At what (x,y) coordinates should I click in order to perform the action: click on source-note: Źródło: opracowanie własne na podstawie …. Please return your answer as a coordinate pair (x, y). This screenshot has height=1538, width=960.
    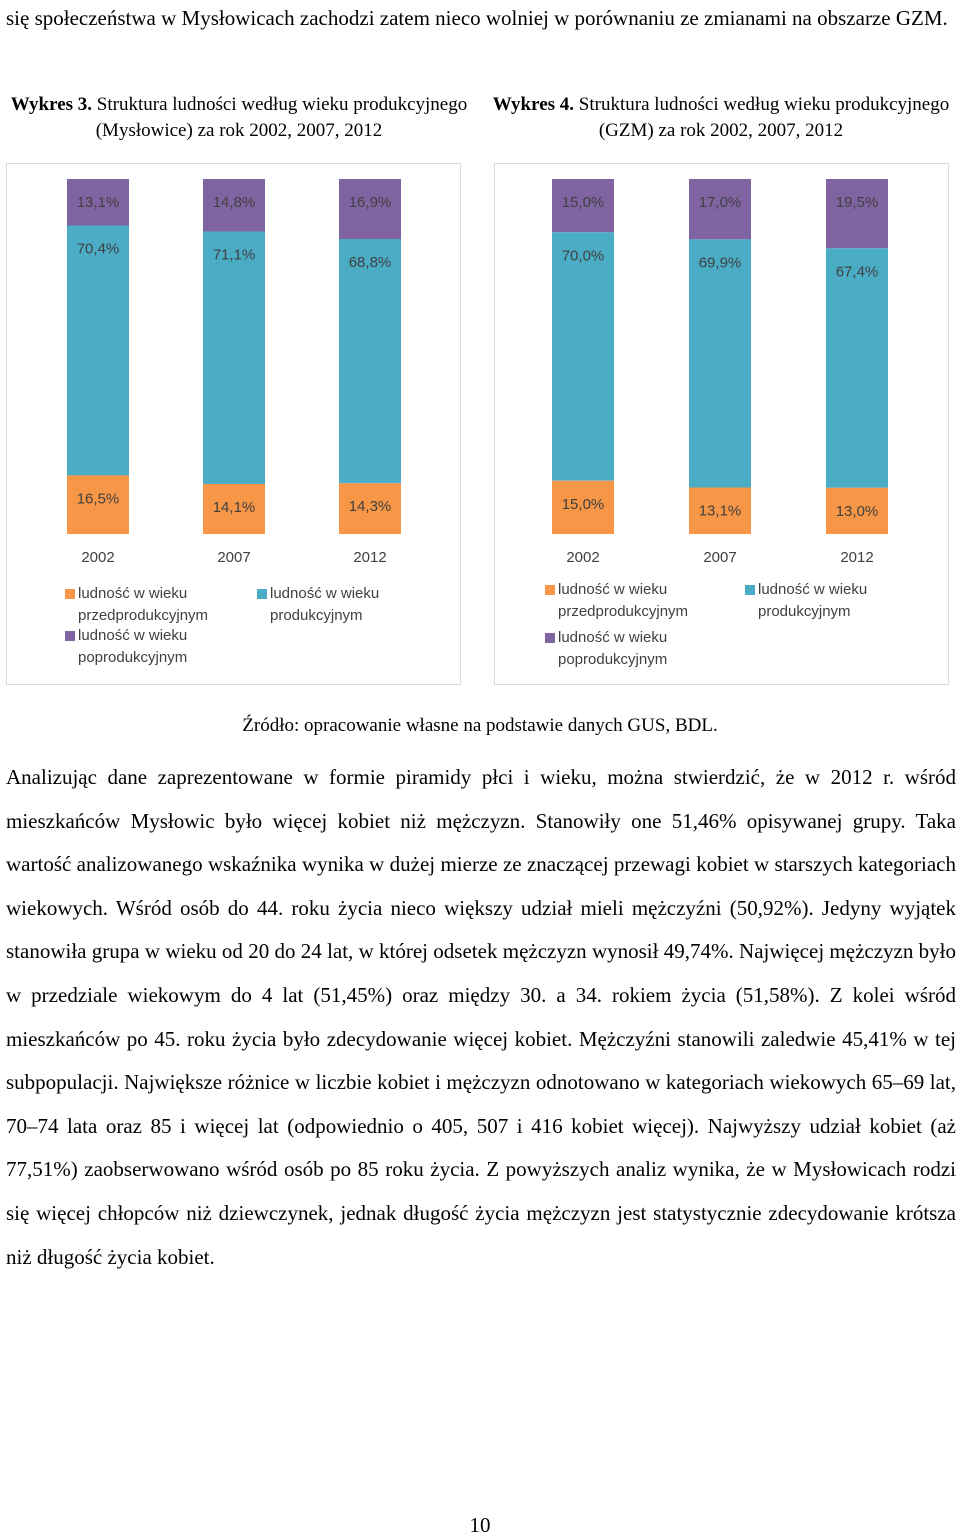
    Looking at the image, I should click on (480, 725).